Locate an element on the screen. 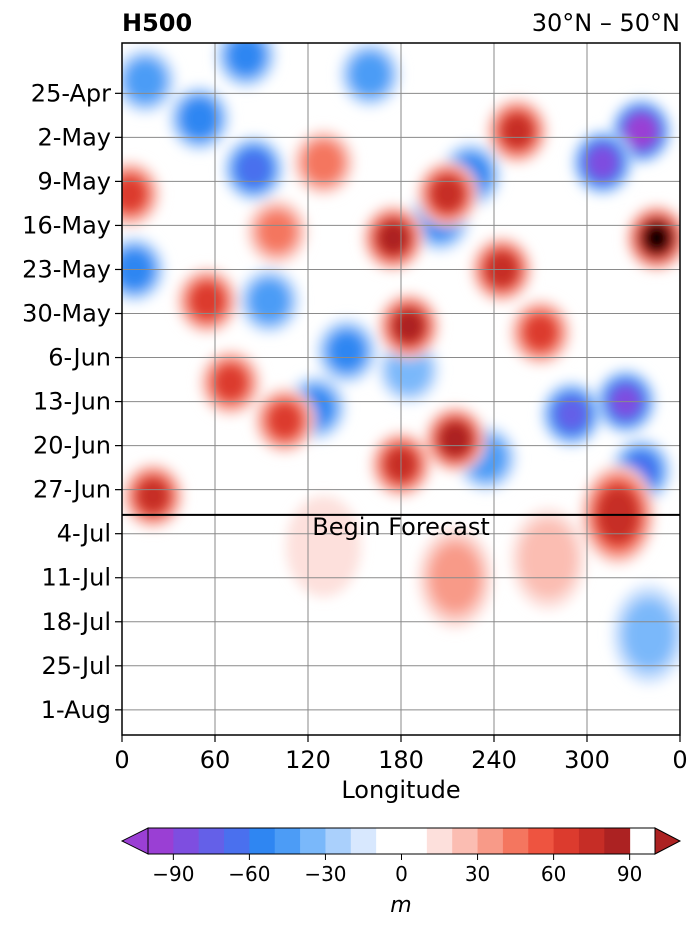 Image resolution: width=700 pixels, height=929 pixels. y-tick-label: 4-Jul is located at coordinates (84, 534).